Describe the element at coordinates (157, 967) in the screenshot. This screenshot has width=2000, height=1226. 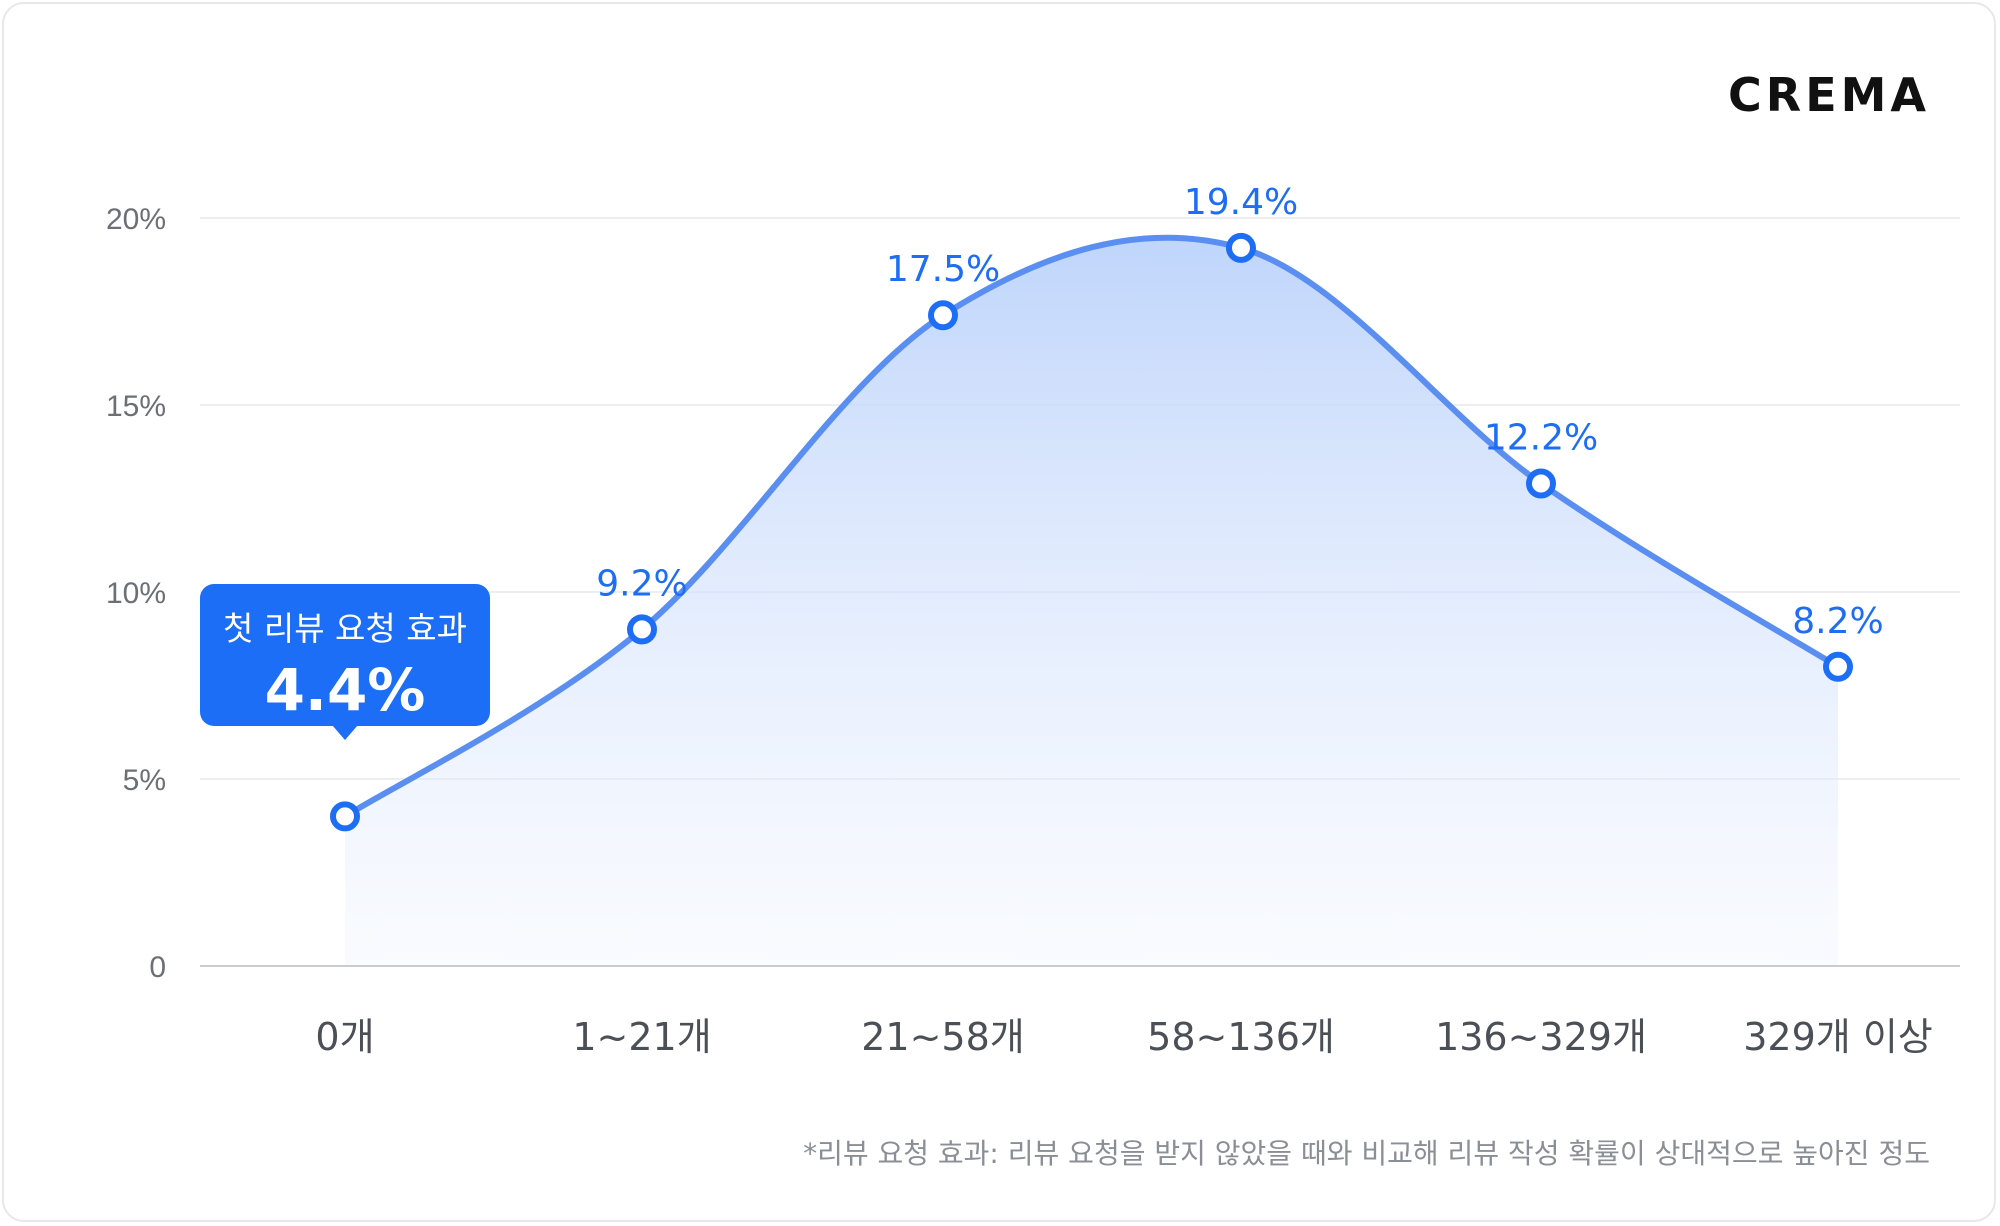
I see `y-tick-label: 0` at that location.